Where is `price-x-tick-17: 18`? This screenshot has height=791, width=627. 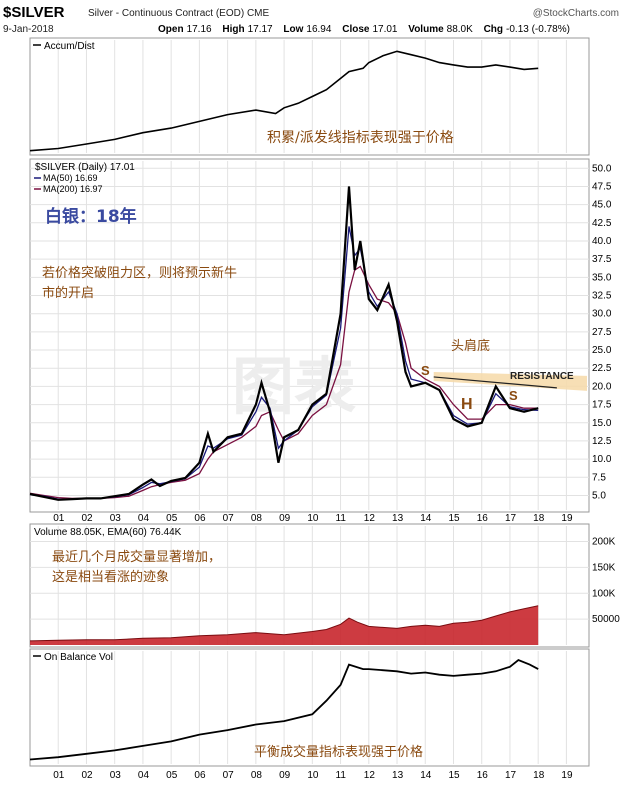 price-x-tick-17: 18 is located at coordinates (539, 518).